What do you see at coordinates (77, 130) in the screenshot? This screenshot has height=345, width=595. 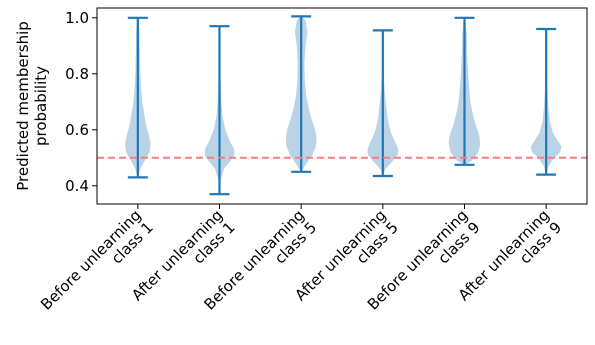 I see `y-tick-label: 0.6` at bounding box center [77, 130].